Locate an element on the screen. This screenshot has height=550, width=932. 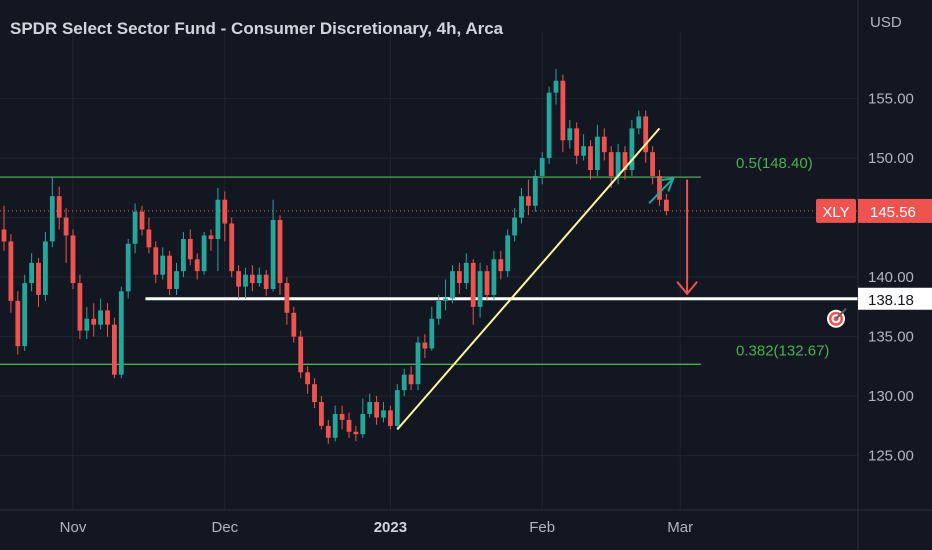
target-icon is located at coordinates (837, 318).